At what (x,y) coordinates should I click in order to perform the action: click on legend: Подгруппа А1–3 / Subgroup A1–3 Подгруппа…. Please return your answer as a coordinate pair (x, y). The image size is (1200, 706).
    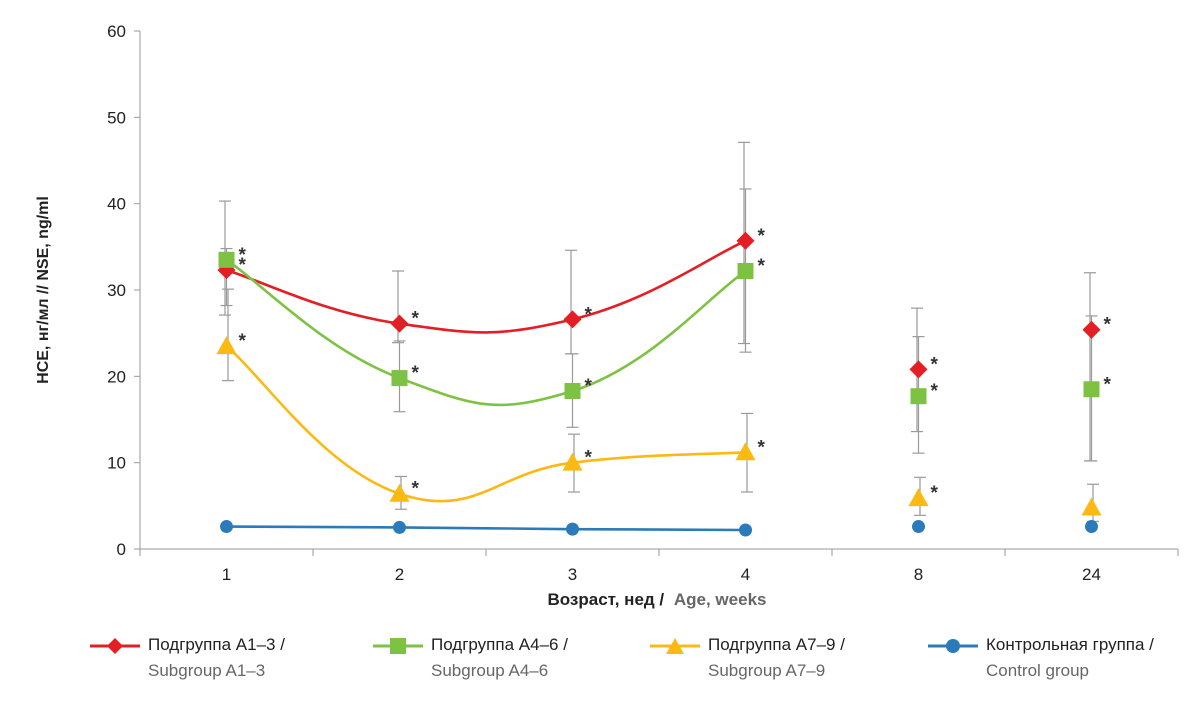
    Looking at the image, I should click on (640, 662).